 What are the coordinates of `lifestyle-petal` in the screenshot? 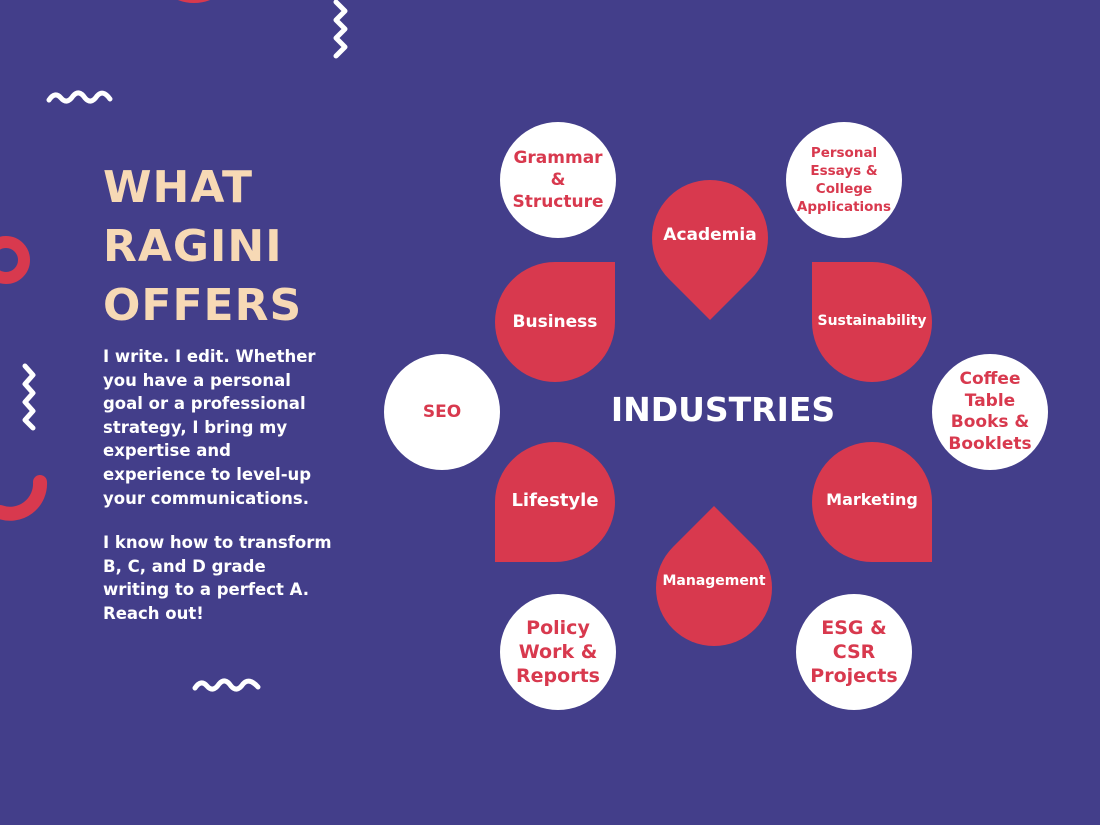 It's located at (555, 502).